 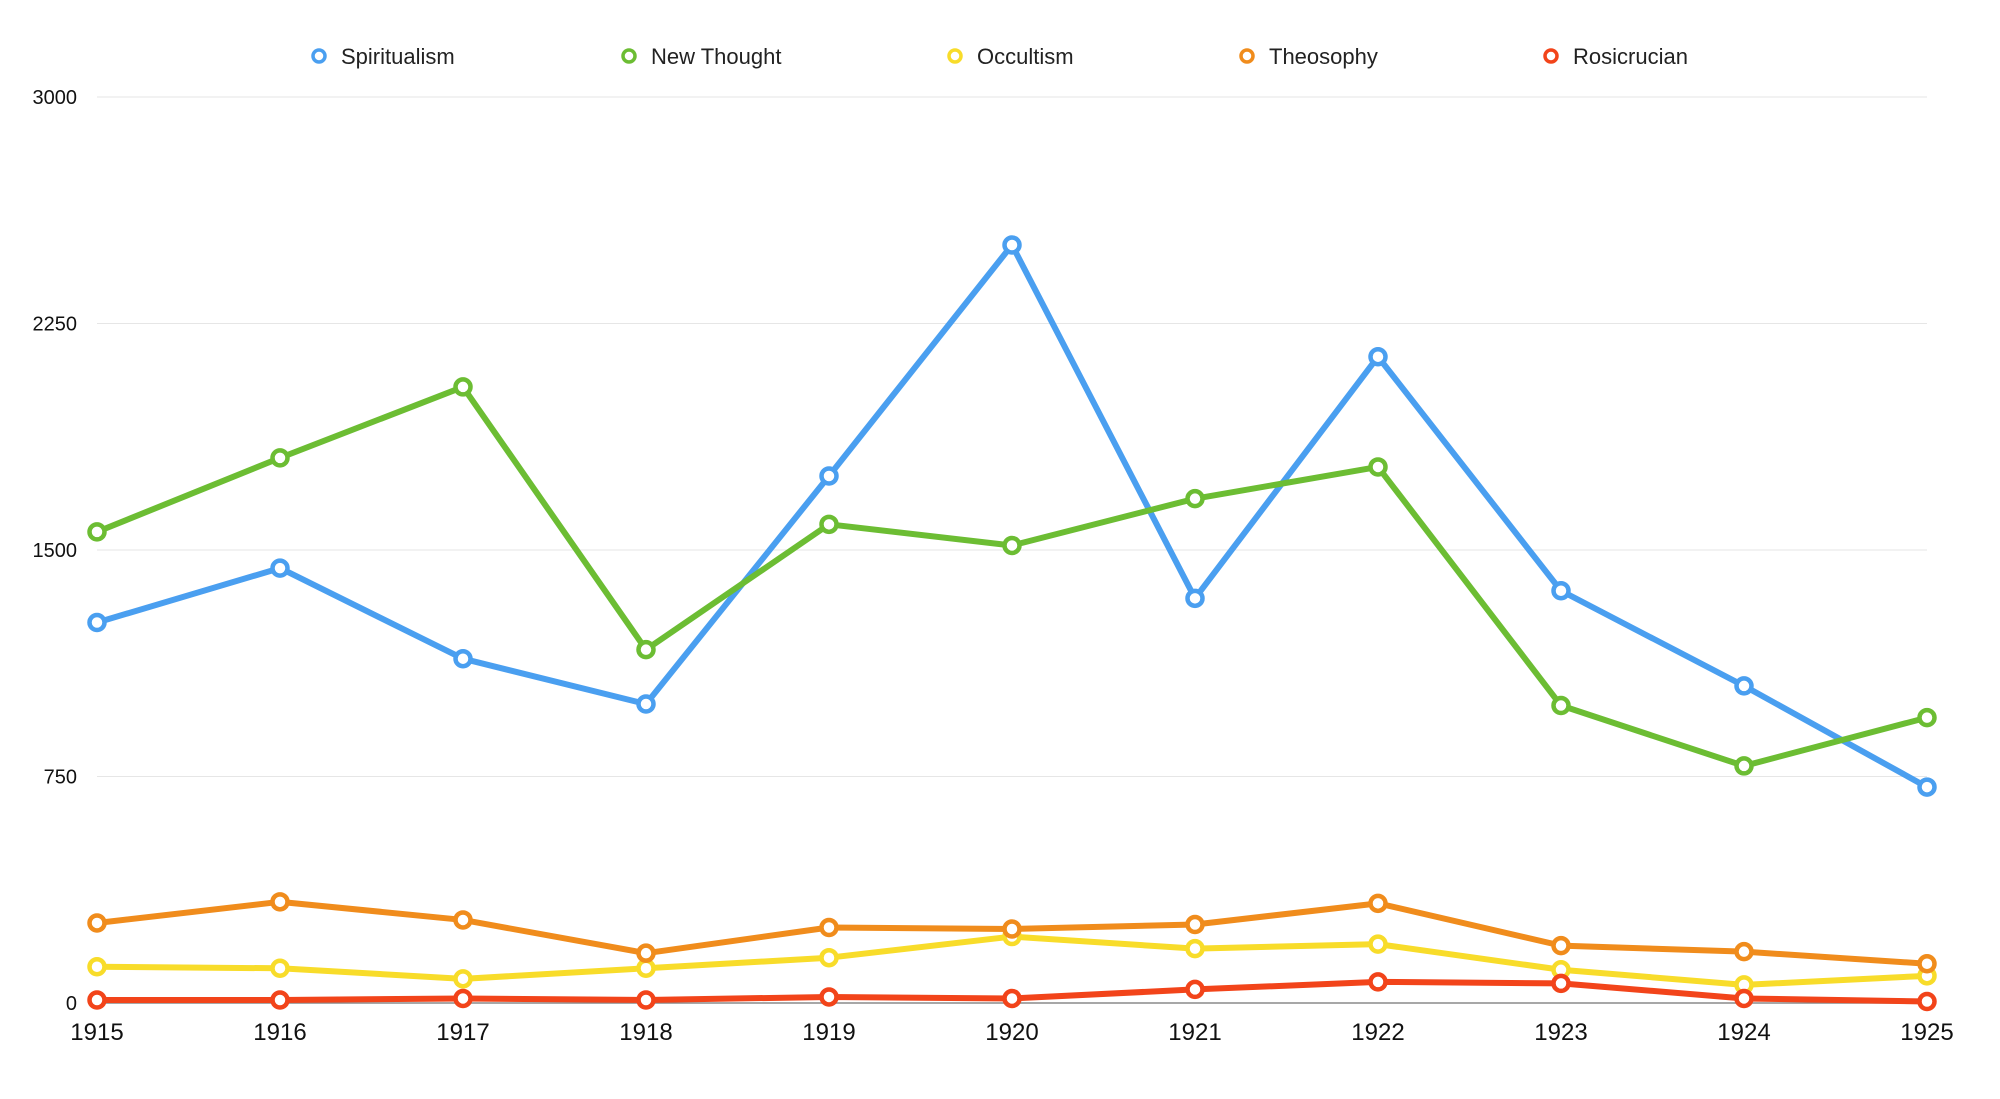 What do you see at coordinates (60, 778) in the screenshot?
I see `y-tick-label: 750` at bounding box center [60, 778].